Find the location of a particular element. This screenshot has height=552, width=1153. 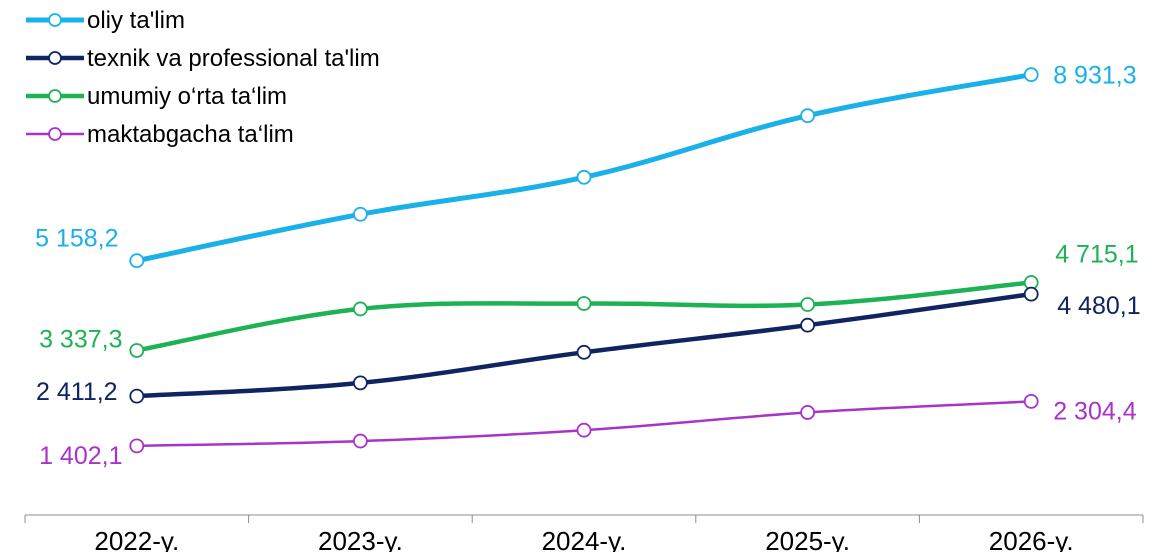

x-tick-label: 2022-y. is located at coordinates (136, 539).